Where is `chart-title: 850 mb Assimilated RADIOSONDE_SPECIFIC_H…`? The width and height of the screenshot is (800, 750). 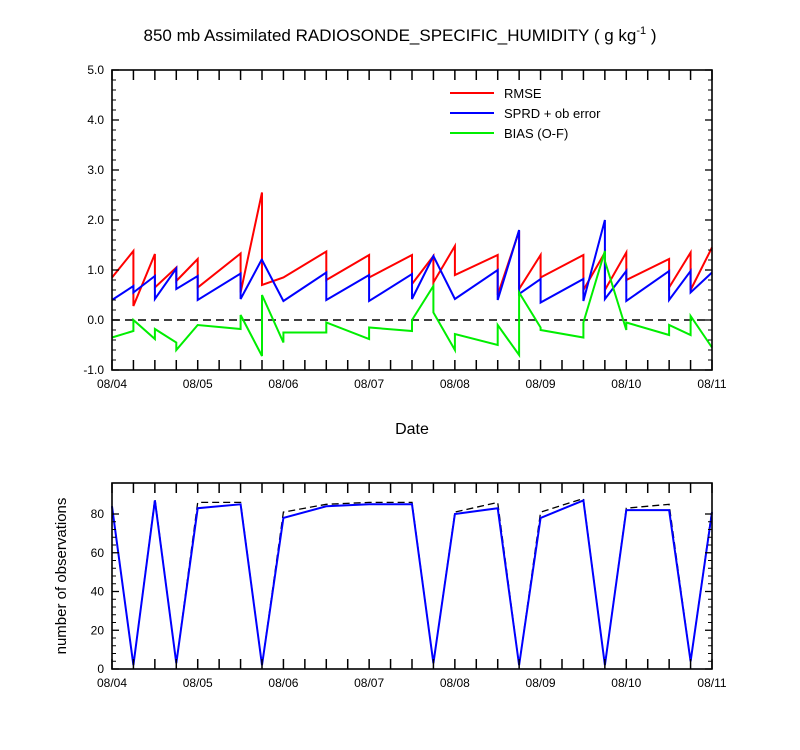
chart-title: 850 mb Assimilated RADIOSONDE_SPECIFIC_H… is located at coordinates (399, 35).